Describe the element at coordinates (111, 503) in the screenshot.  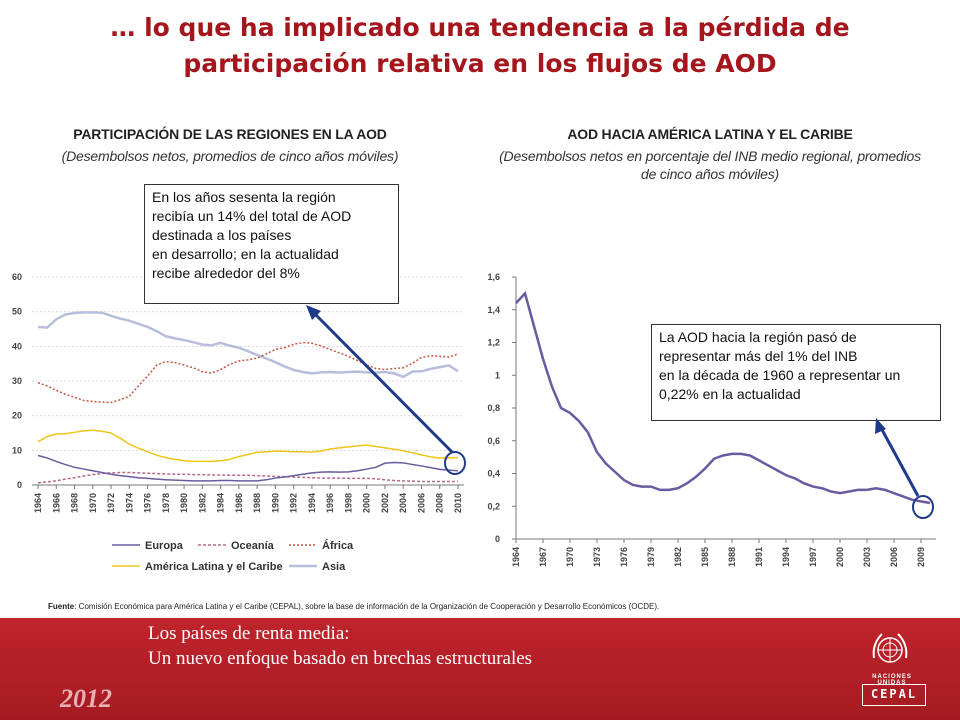
I see `left-x-tick-label: 1972` at that location.